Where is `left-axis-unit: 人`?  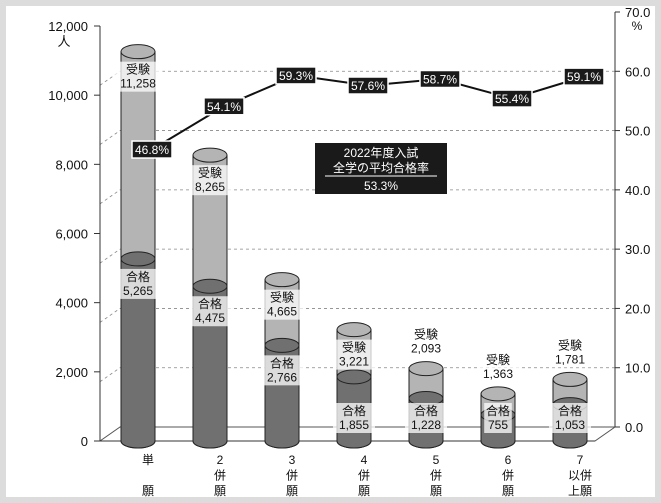
left-axis-unit: 人 is located at coordinates (63, 41).